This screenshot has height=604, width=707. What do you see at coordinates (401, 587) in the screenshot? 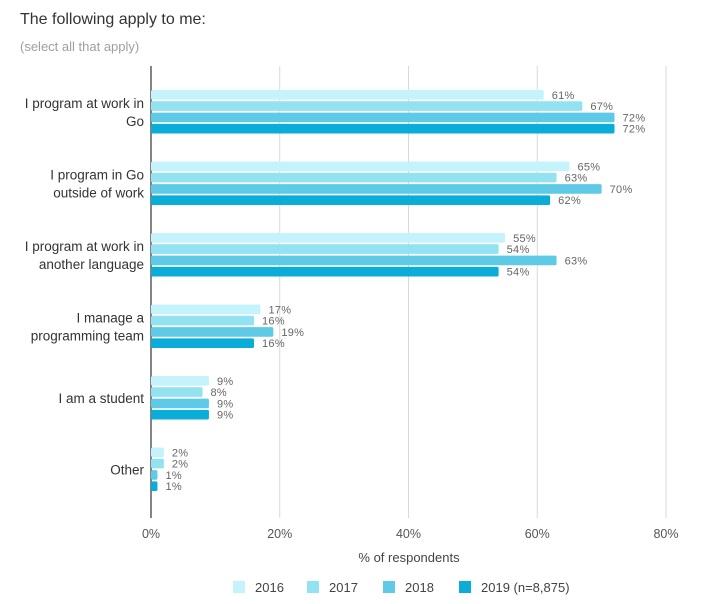
I see `legend: 2016 2017 2018 2019 (n=8,875)` at bounding box center [401, 587].